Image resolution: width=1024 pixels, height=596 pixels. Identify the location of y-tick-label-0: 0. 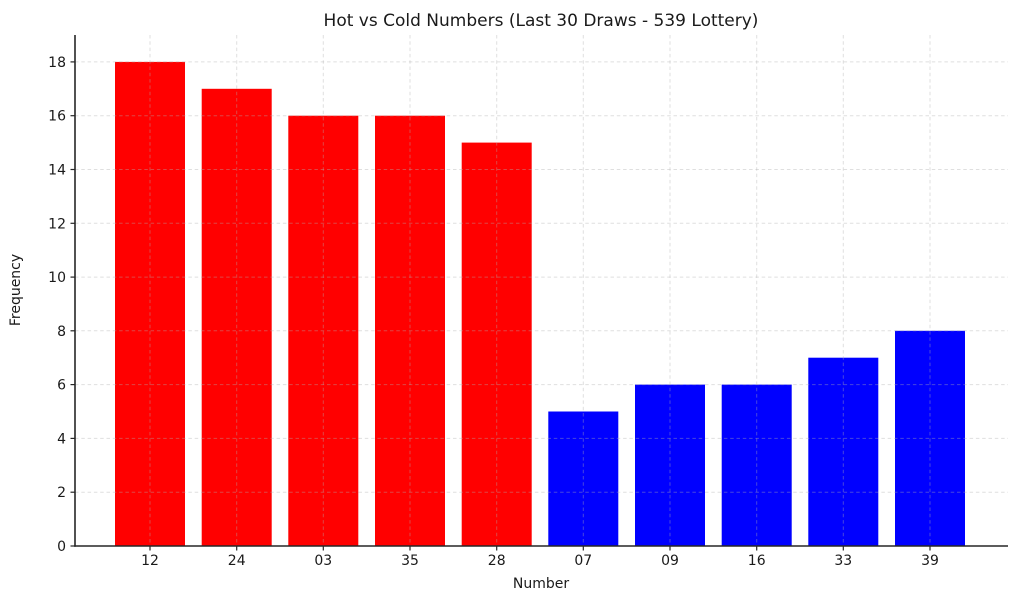
(61, 547).